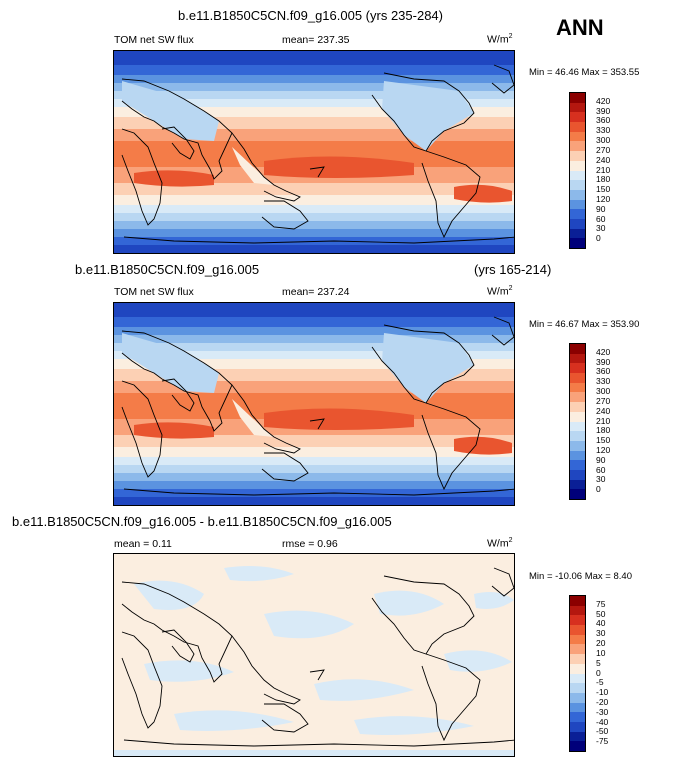 The image size is (700, 768). I want to click on panel2-mean: mean= 237.24, so click(316, 292).